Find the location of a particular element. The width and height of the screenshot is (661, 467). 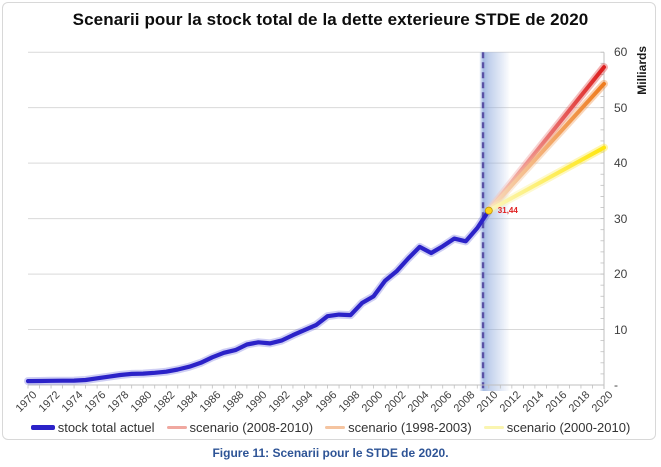

highlight-band is located at coordinates (494, 221).